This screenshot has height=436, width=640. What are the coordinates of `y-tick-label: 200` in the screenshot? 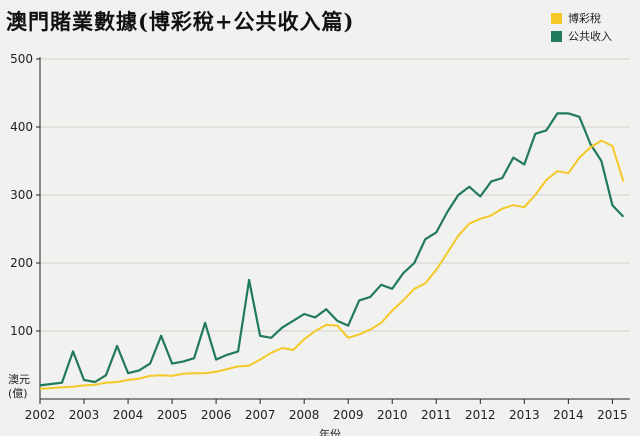 It's located at (21, 263).